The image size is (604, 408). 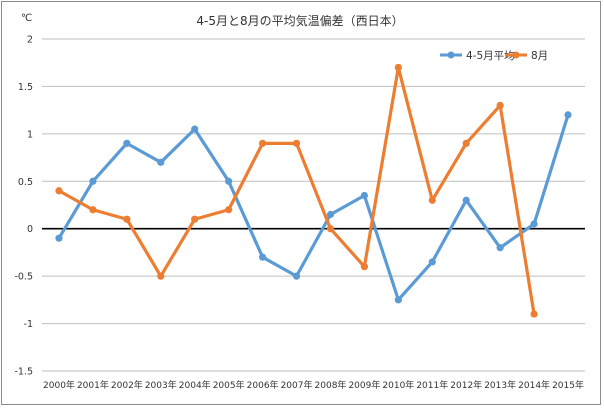 What do you see at coordinates (500, 385) in the screenshot?
I see `x-tick-label: 2013年` at bounding box center [500, 385].